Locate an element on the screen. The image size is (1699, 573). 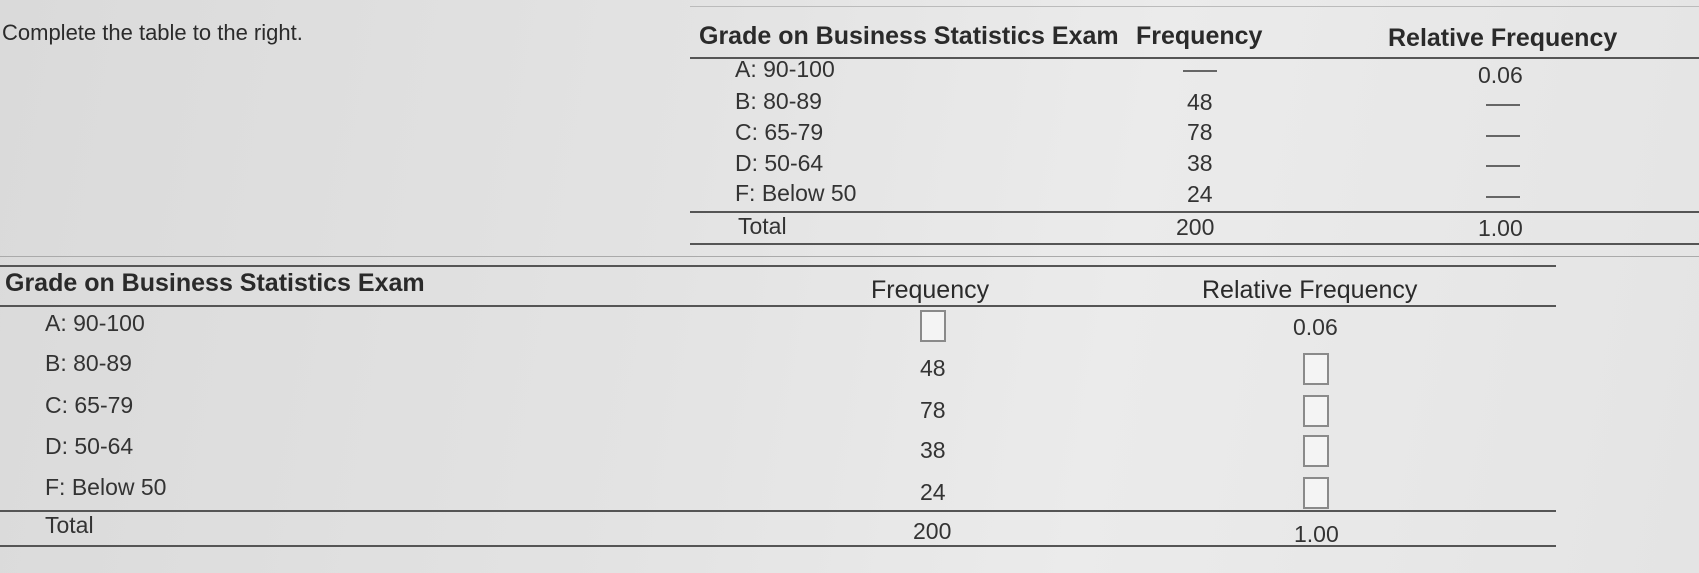
row-b-grade: B: 80-89 is located at coordinates (778, 101).